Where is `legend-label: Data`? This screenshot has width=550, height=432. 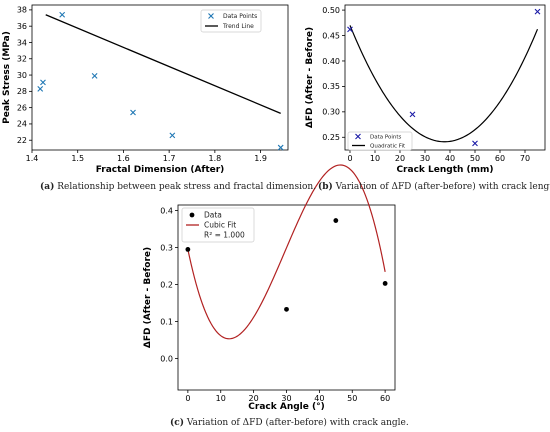
legend-label: Data is located at coordinates (213, 215).